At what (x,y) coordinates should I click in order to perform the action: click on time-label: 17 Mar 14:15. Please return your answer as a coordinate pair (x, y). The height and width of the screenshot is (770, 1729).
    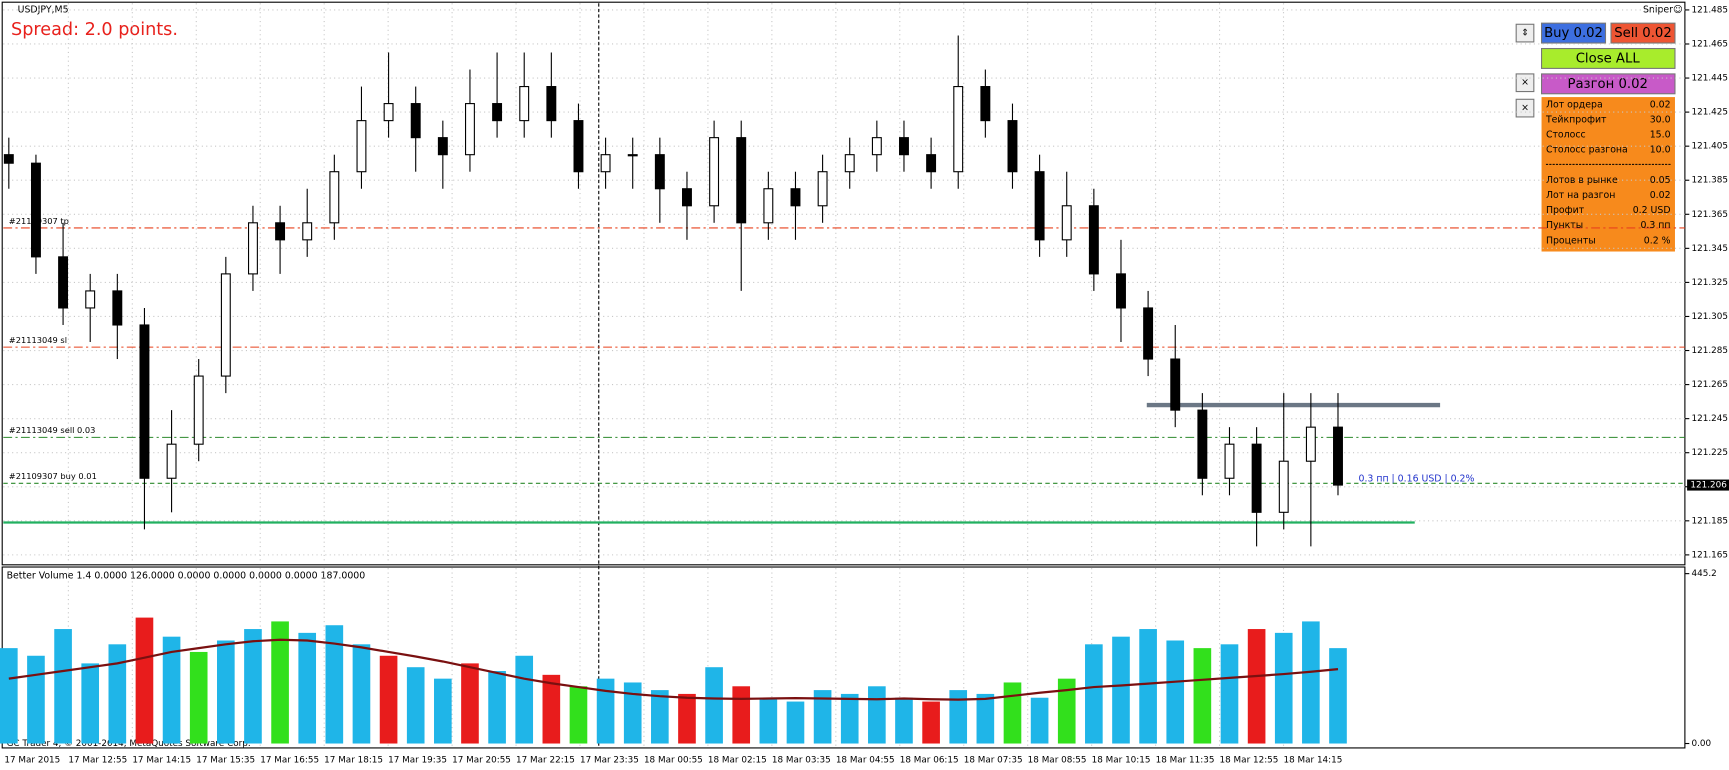
    Looking at the image, I should click on (161, 761).